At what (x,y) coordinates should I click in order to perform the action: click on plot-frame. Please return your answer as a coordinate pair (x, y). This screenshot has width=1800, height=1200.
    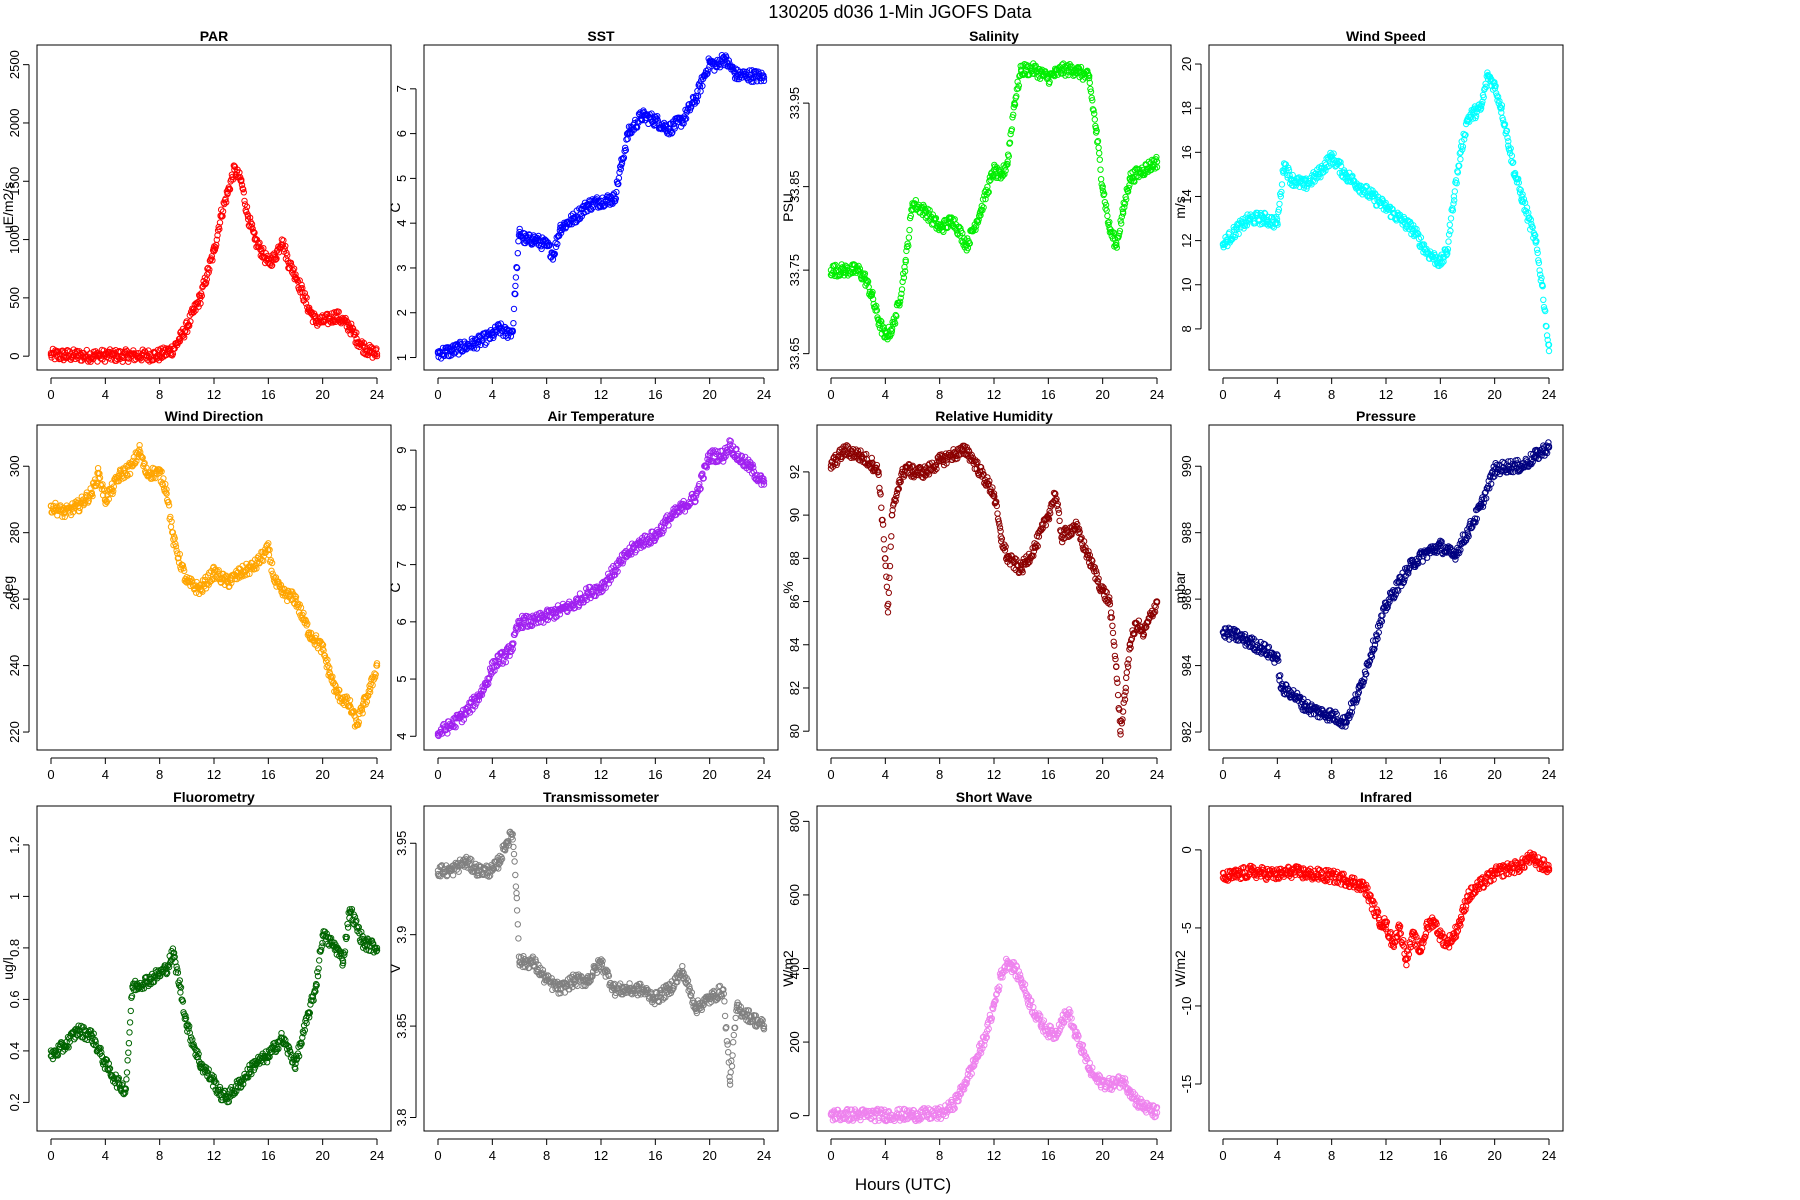
    Looking at the image, I should click on (994, 207).